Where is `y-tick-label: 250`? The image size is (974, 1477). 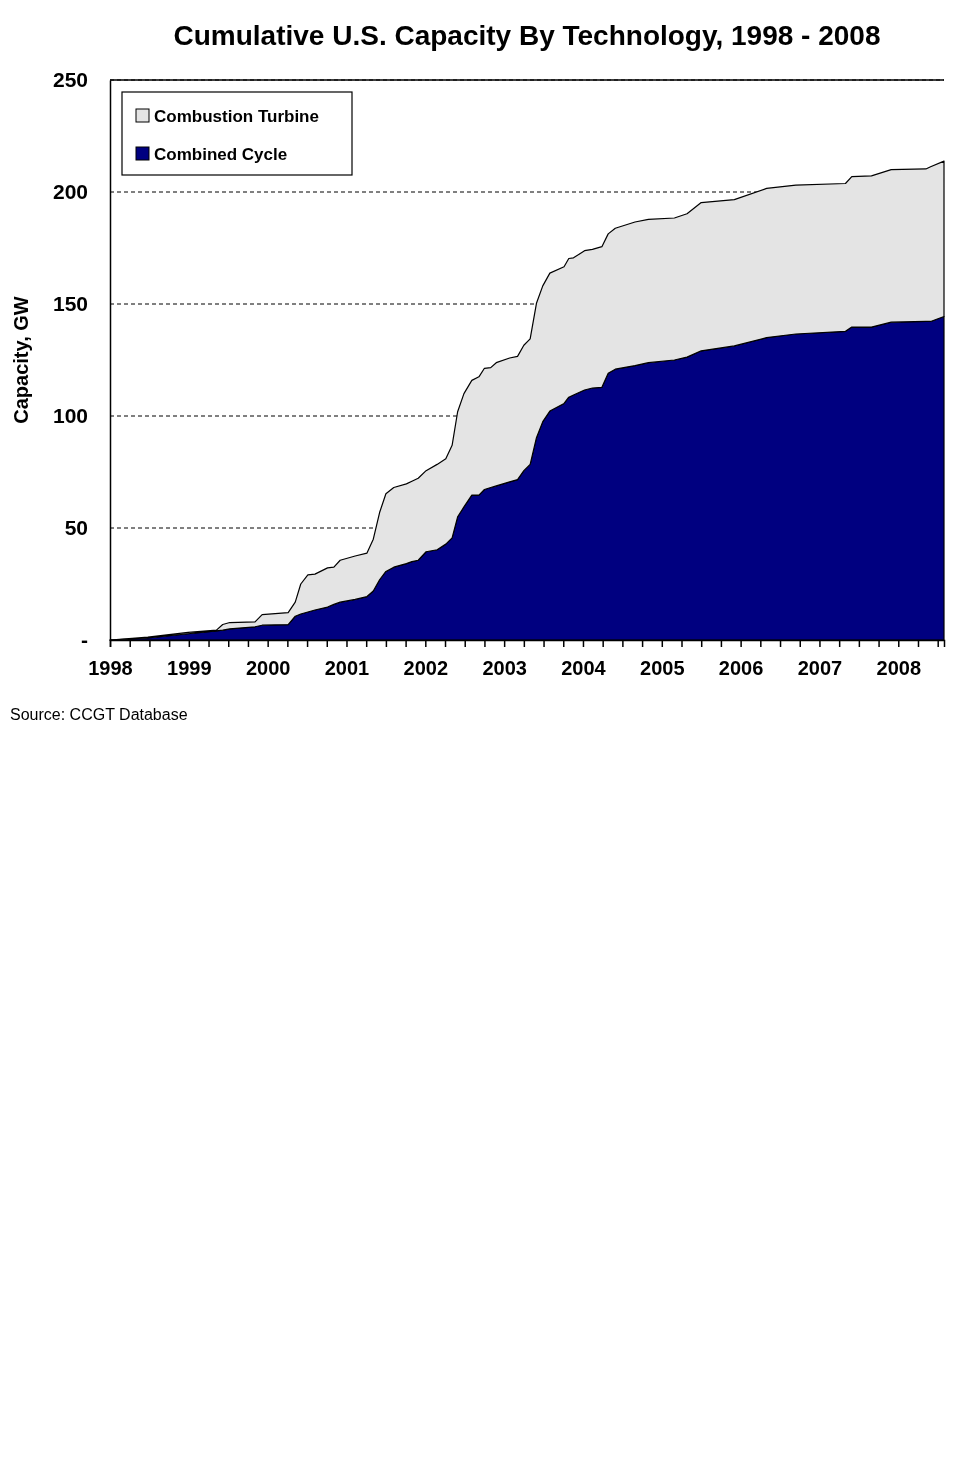
y-tick-label: 250 is located at coordinates (70, 80).